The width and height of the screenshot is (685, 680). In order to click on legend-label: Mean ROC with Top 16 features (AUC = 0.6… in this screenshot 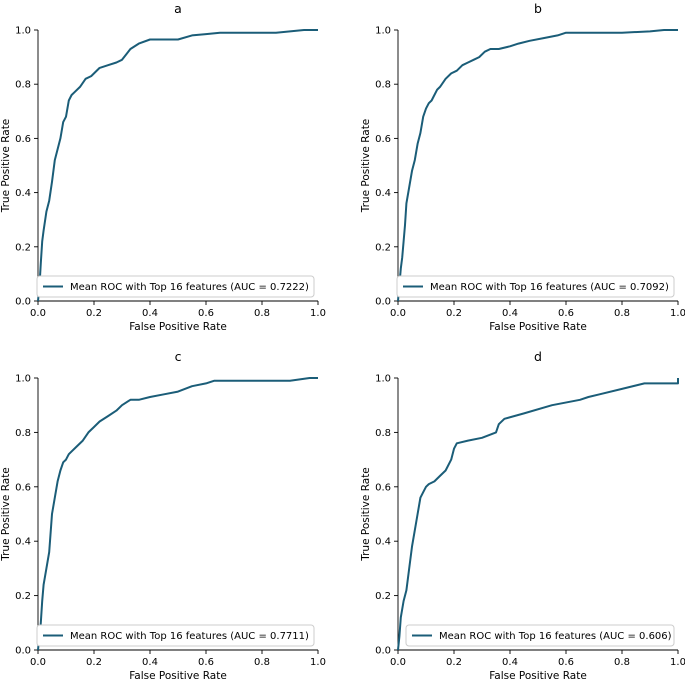, I will do `click(555, 636)`.